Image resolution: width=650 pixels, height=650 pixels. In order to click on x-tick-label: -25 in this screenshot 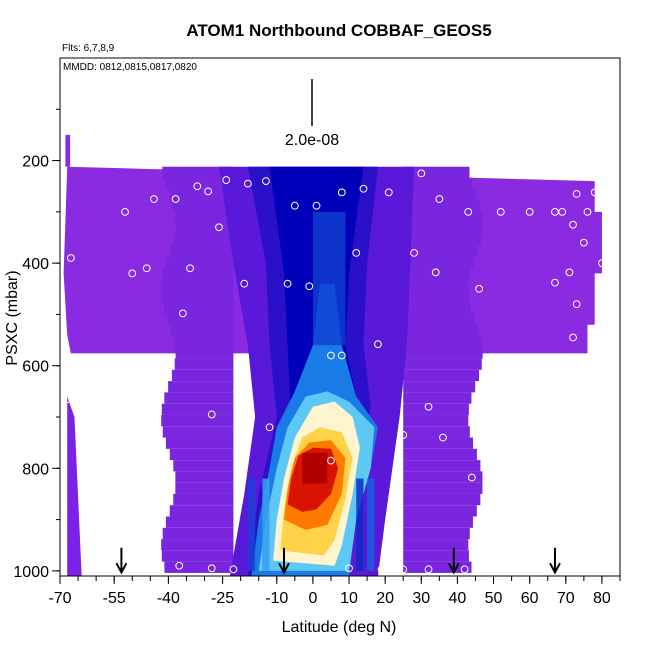, I will do `click(222, 598)`.